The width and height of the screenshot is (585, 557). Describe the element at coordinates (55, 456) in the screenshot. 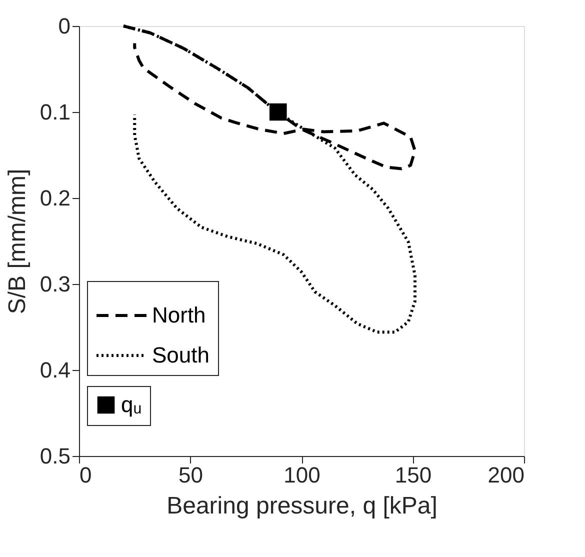

I see `y-tick-label: 0.5` at that location.